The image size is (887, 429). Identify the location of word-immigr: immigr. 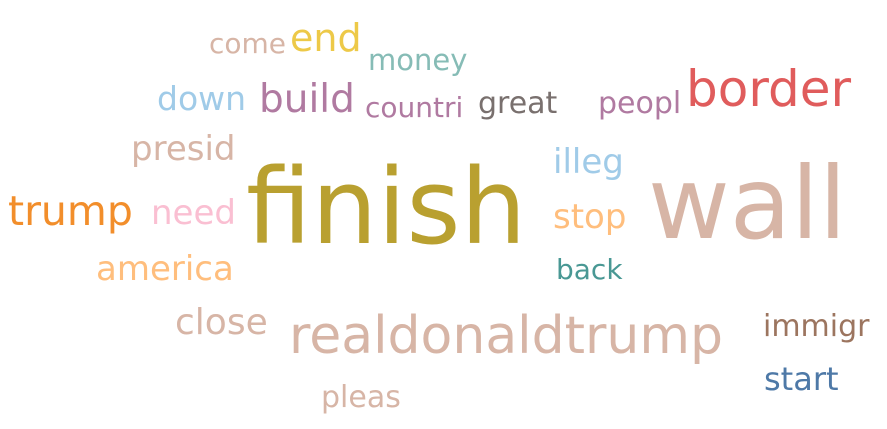
(816, 326).